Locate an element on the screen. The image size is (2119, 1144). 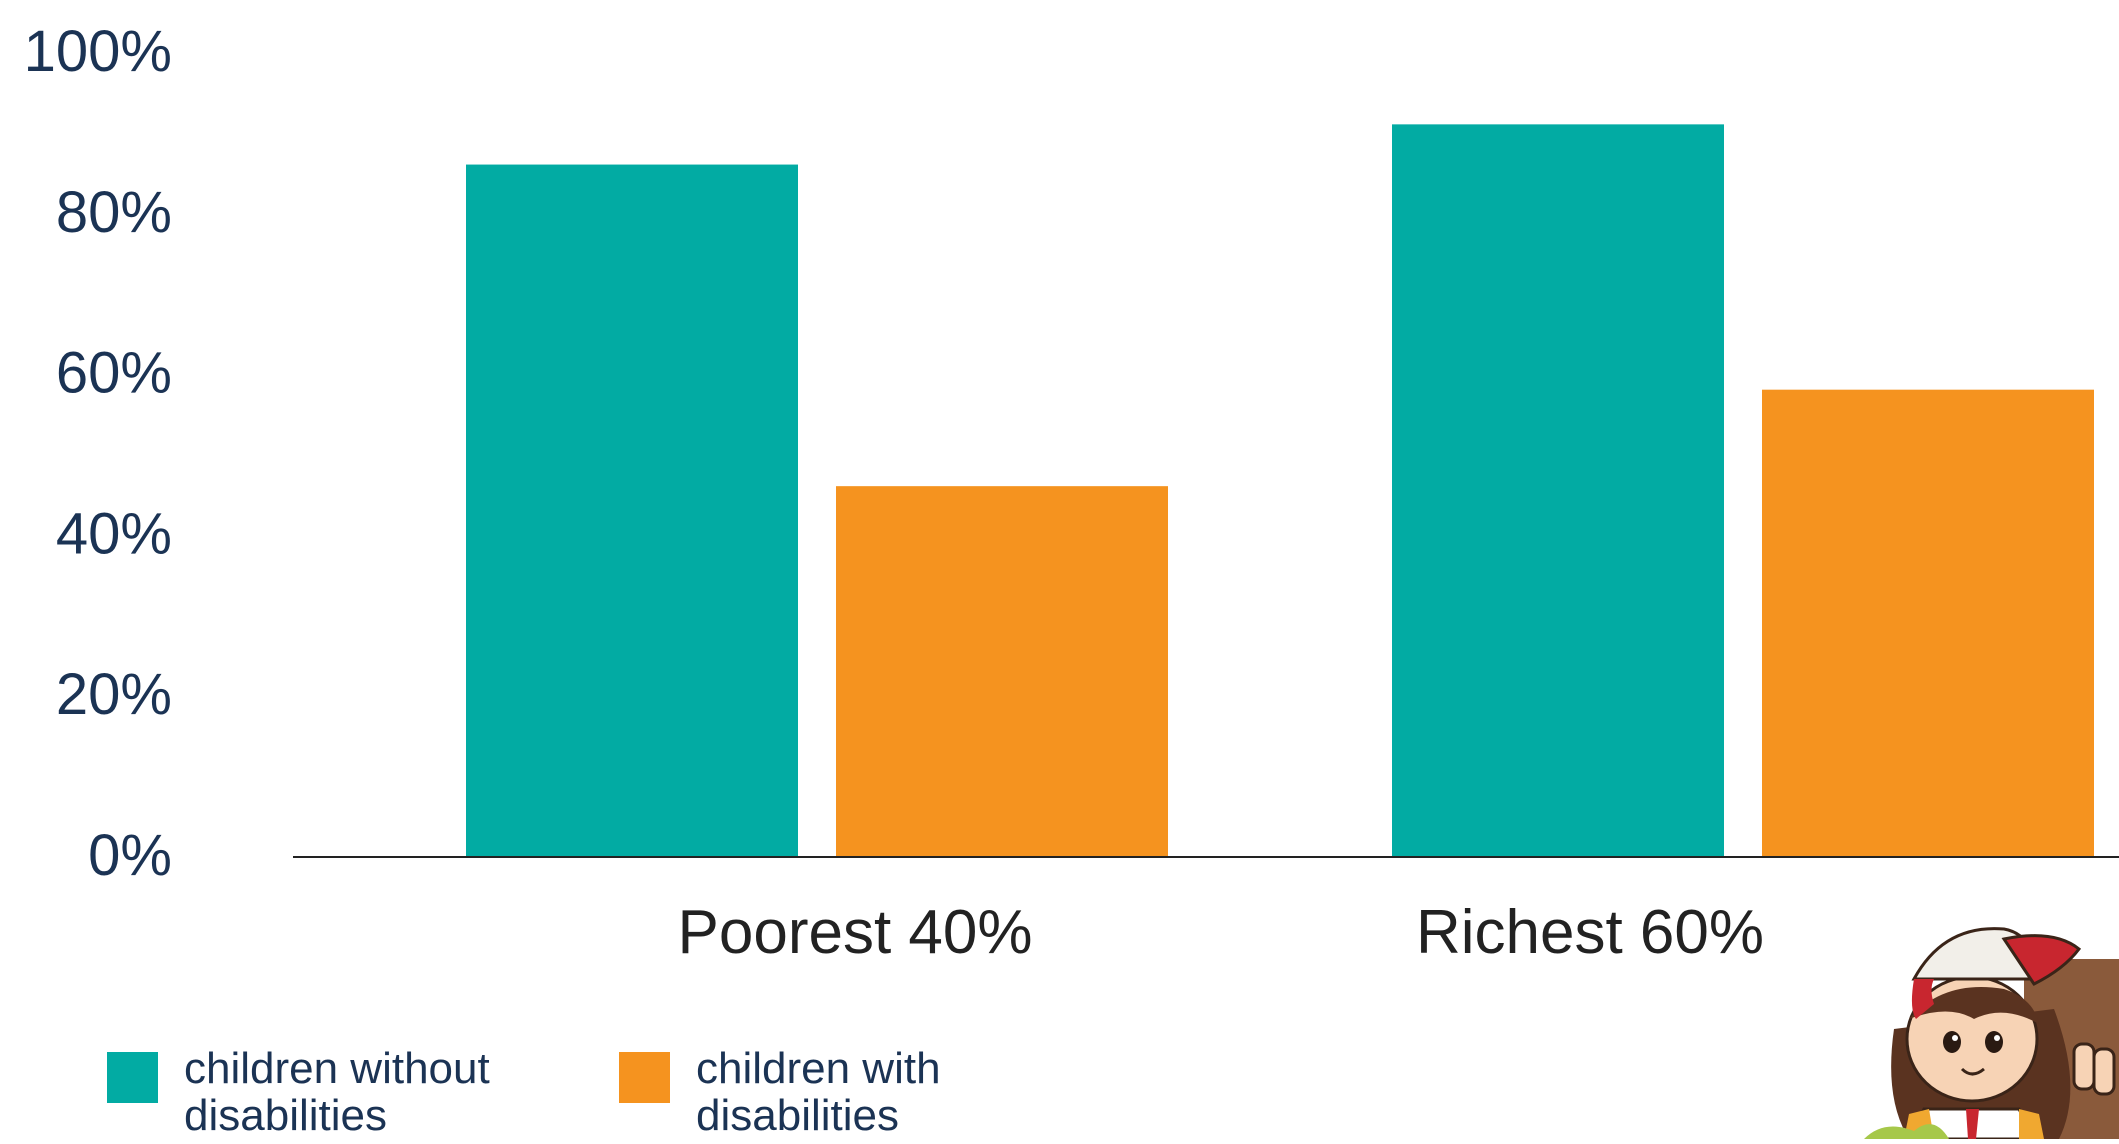
x-axis-ticks: Poorest 40% Richest 60% is located at coordinates (1221, 932).